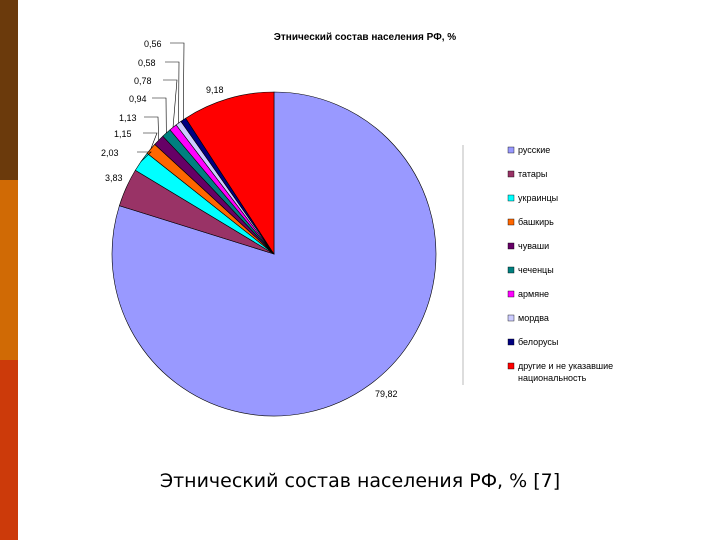 The image size is (720, 540). I want to click on slice-value-label-4: 1,15, so click(123, 134).